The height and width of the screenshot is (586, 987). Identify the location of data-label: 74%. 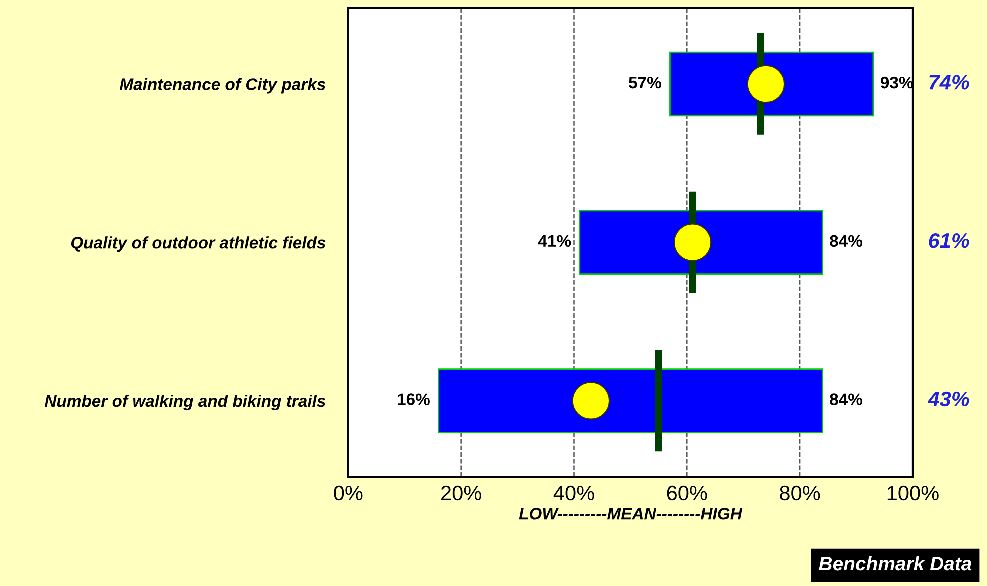
(950, 82).